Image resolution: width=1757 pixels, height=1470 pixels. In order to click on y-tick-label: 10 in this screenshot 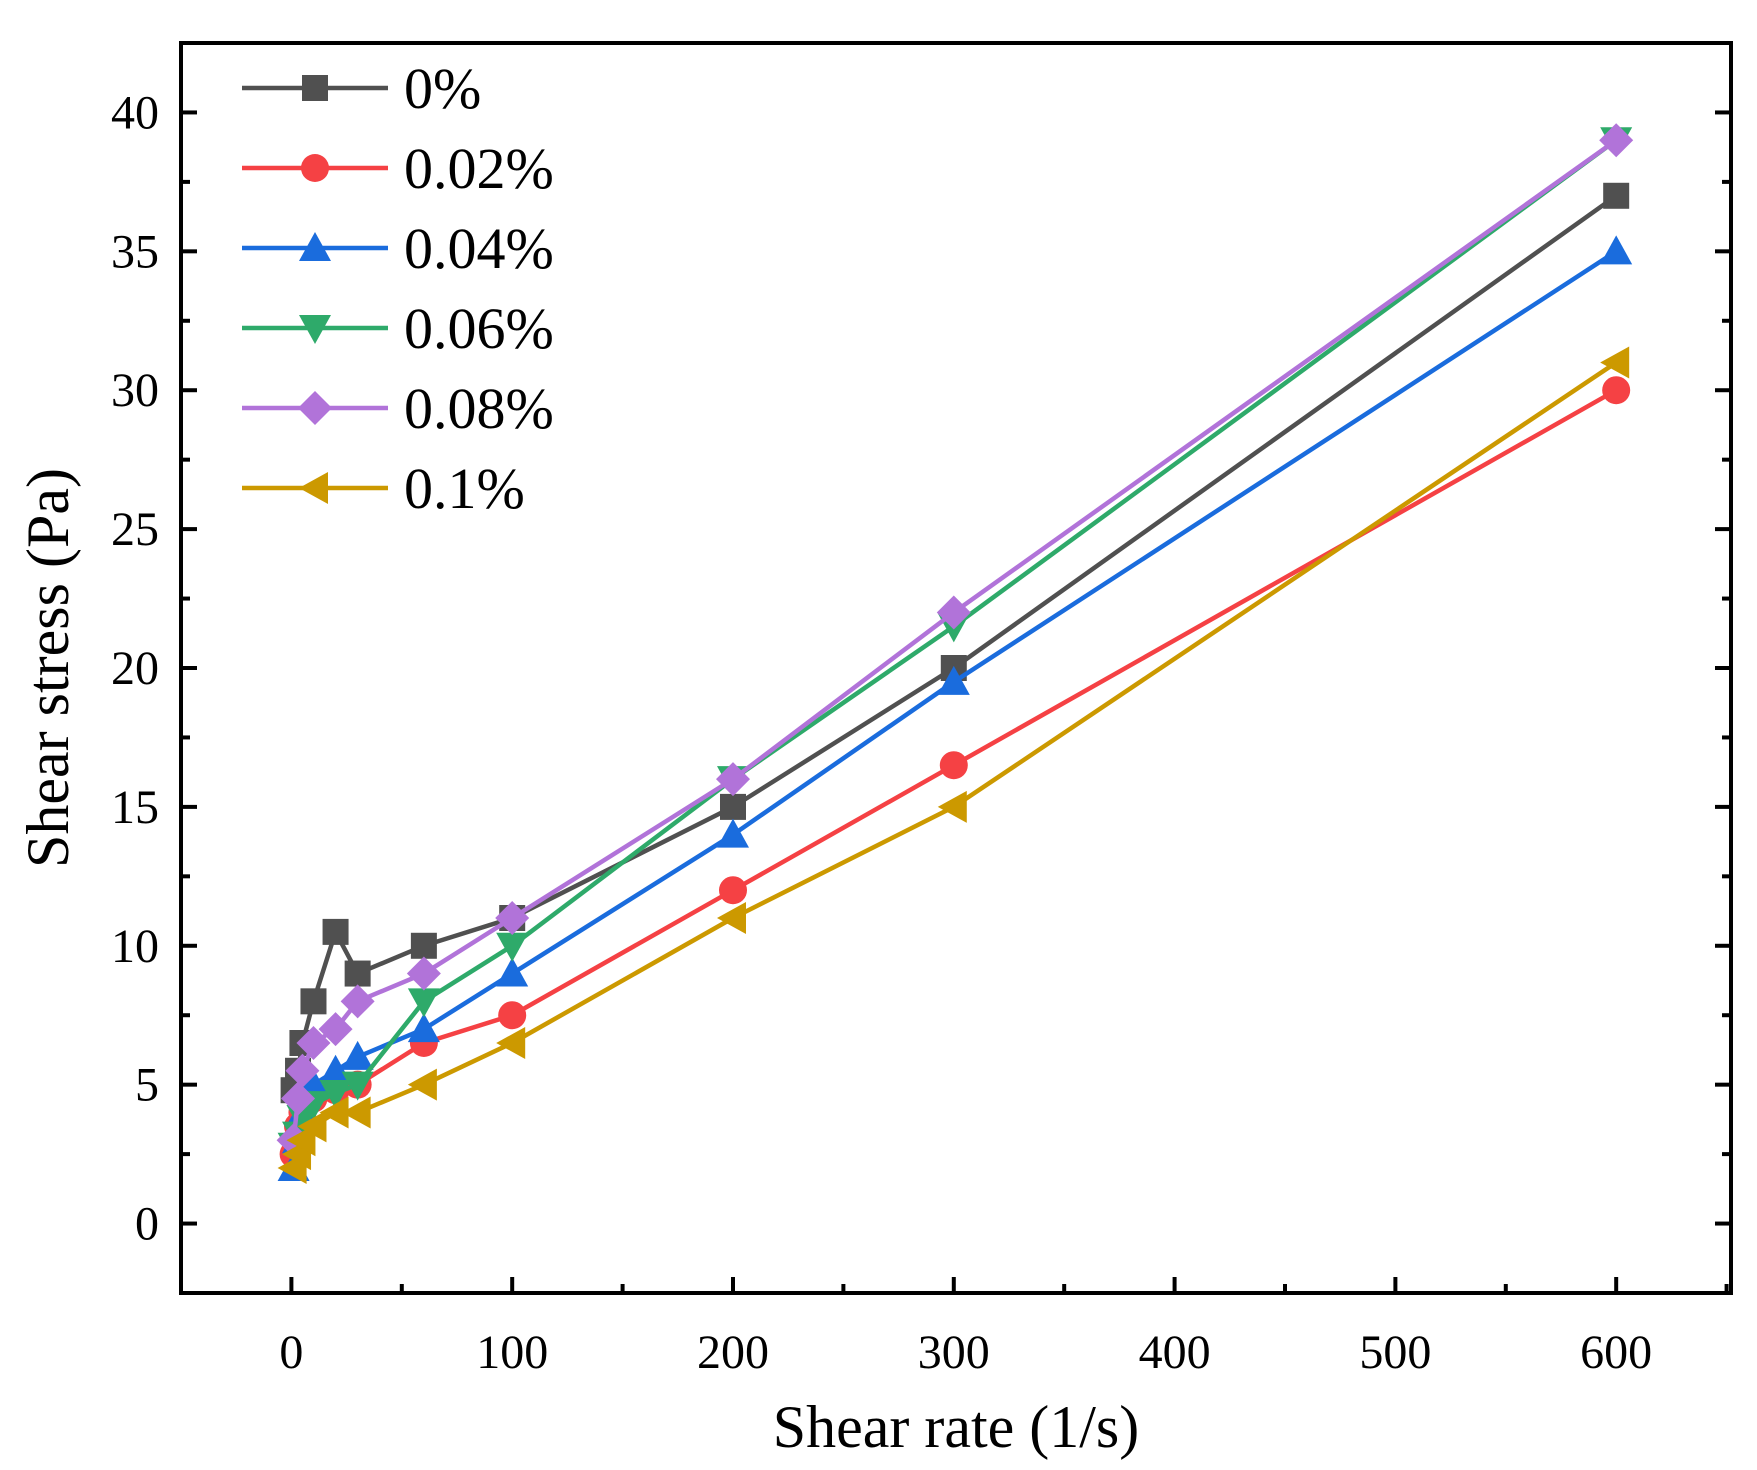, I will do `click(135, 946)`.